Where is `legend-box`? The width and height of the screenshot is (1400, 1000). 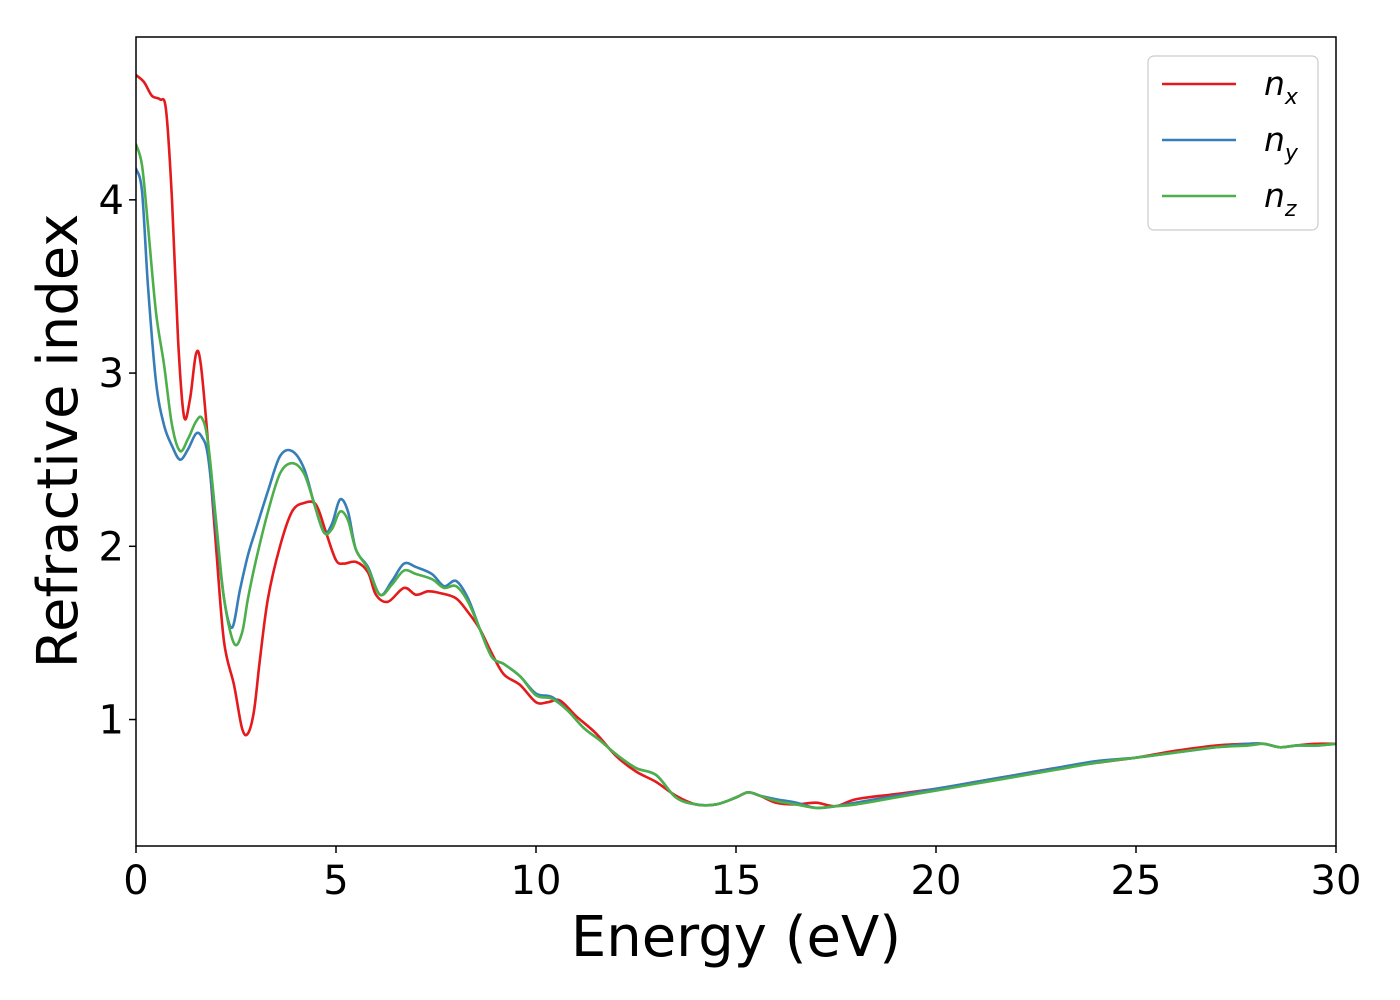 legend-box is located at coordinates (1233, 143).